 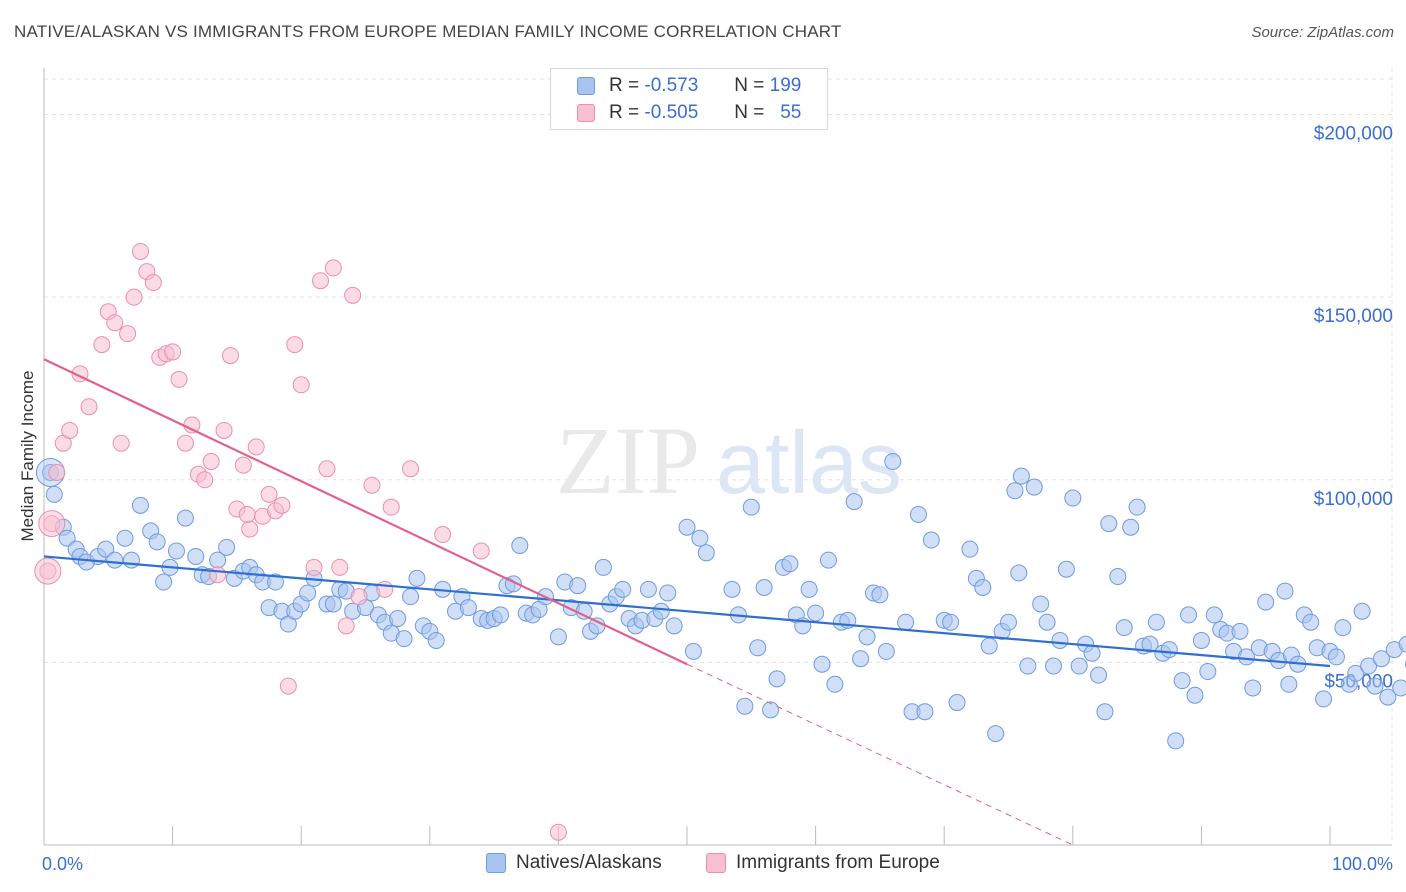 What do you see at coordinates (1322, 32) in the screenshot?
I see `chart-source: Source: ZipAtlas.com` at bounding box center [1322, 32].